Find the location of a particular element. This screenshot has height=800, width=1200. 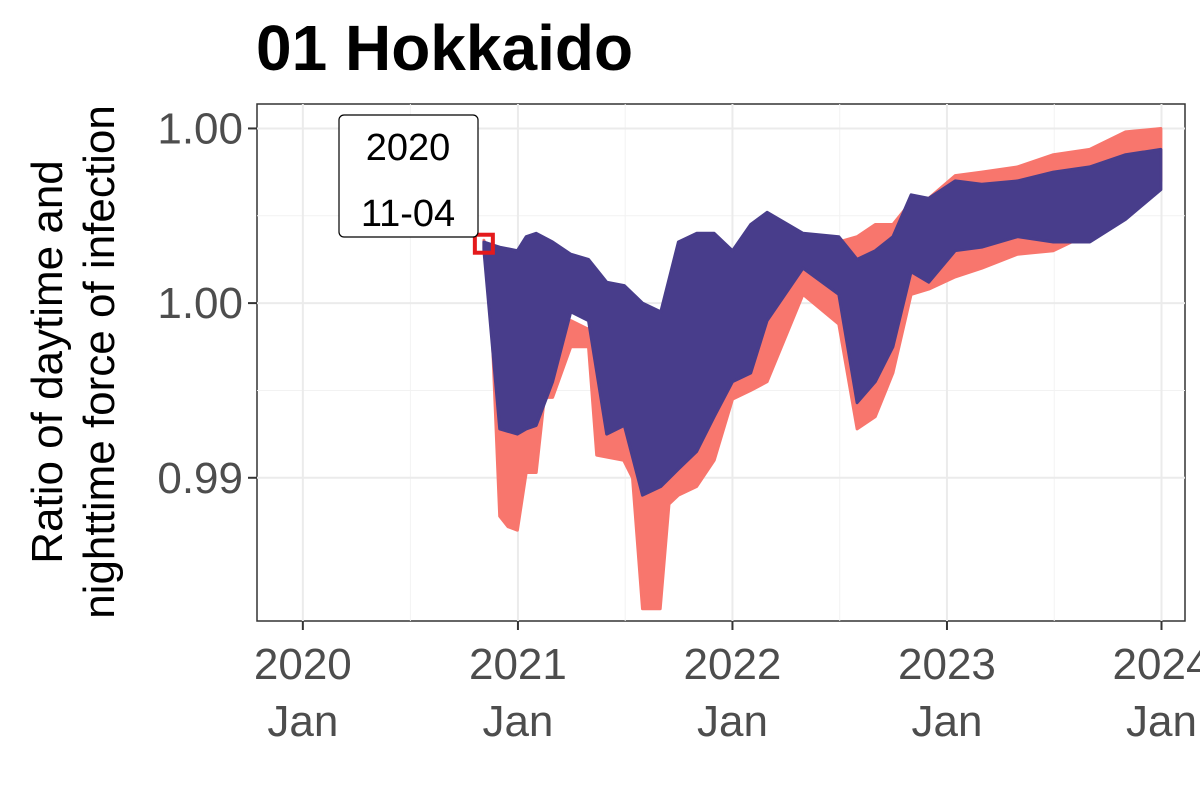

annotation-point is located at coordinates (483, 243).